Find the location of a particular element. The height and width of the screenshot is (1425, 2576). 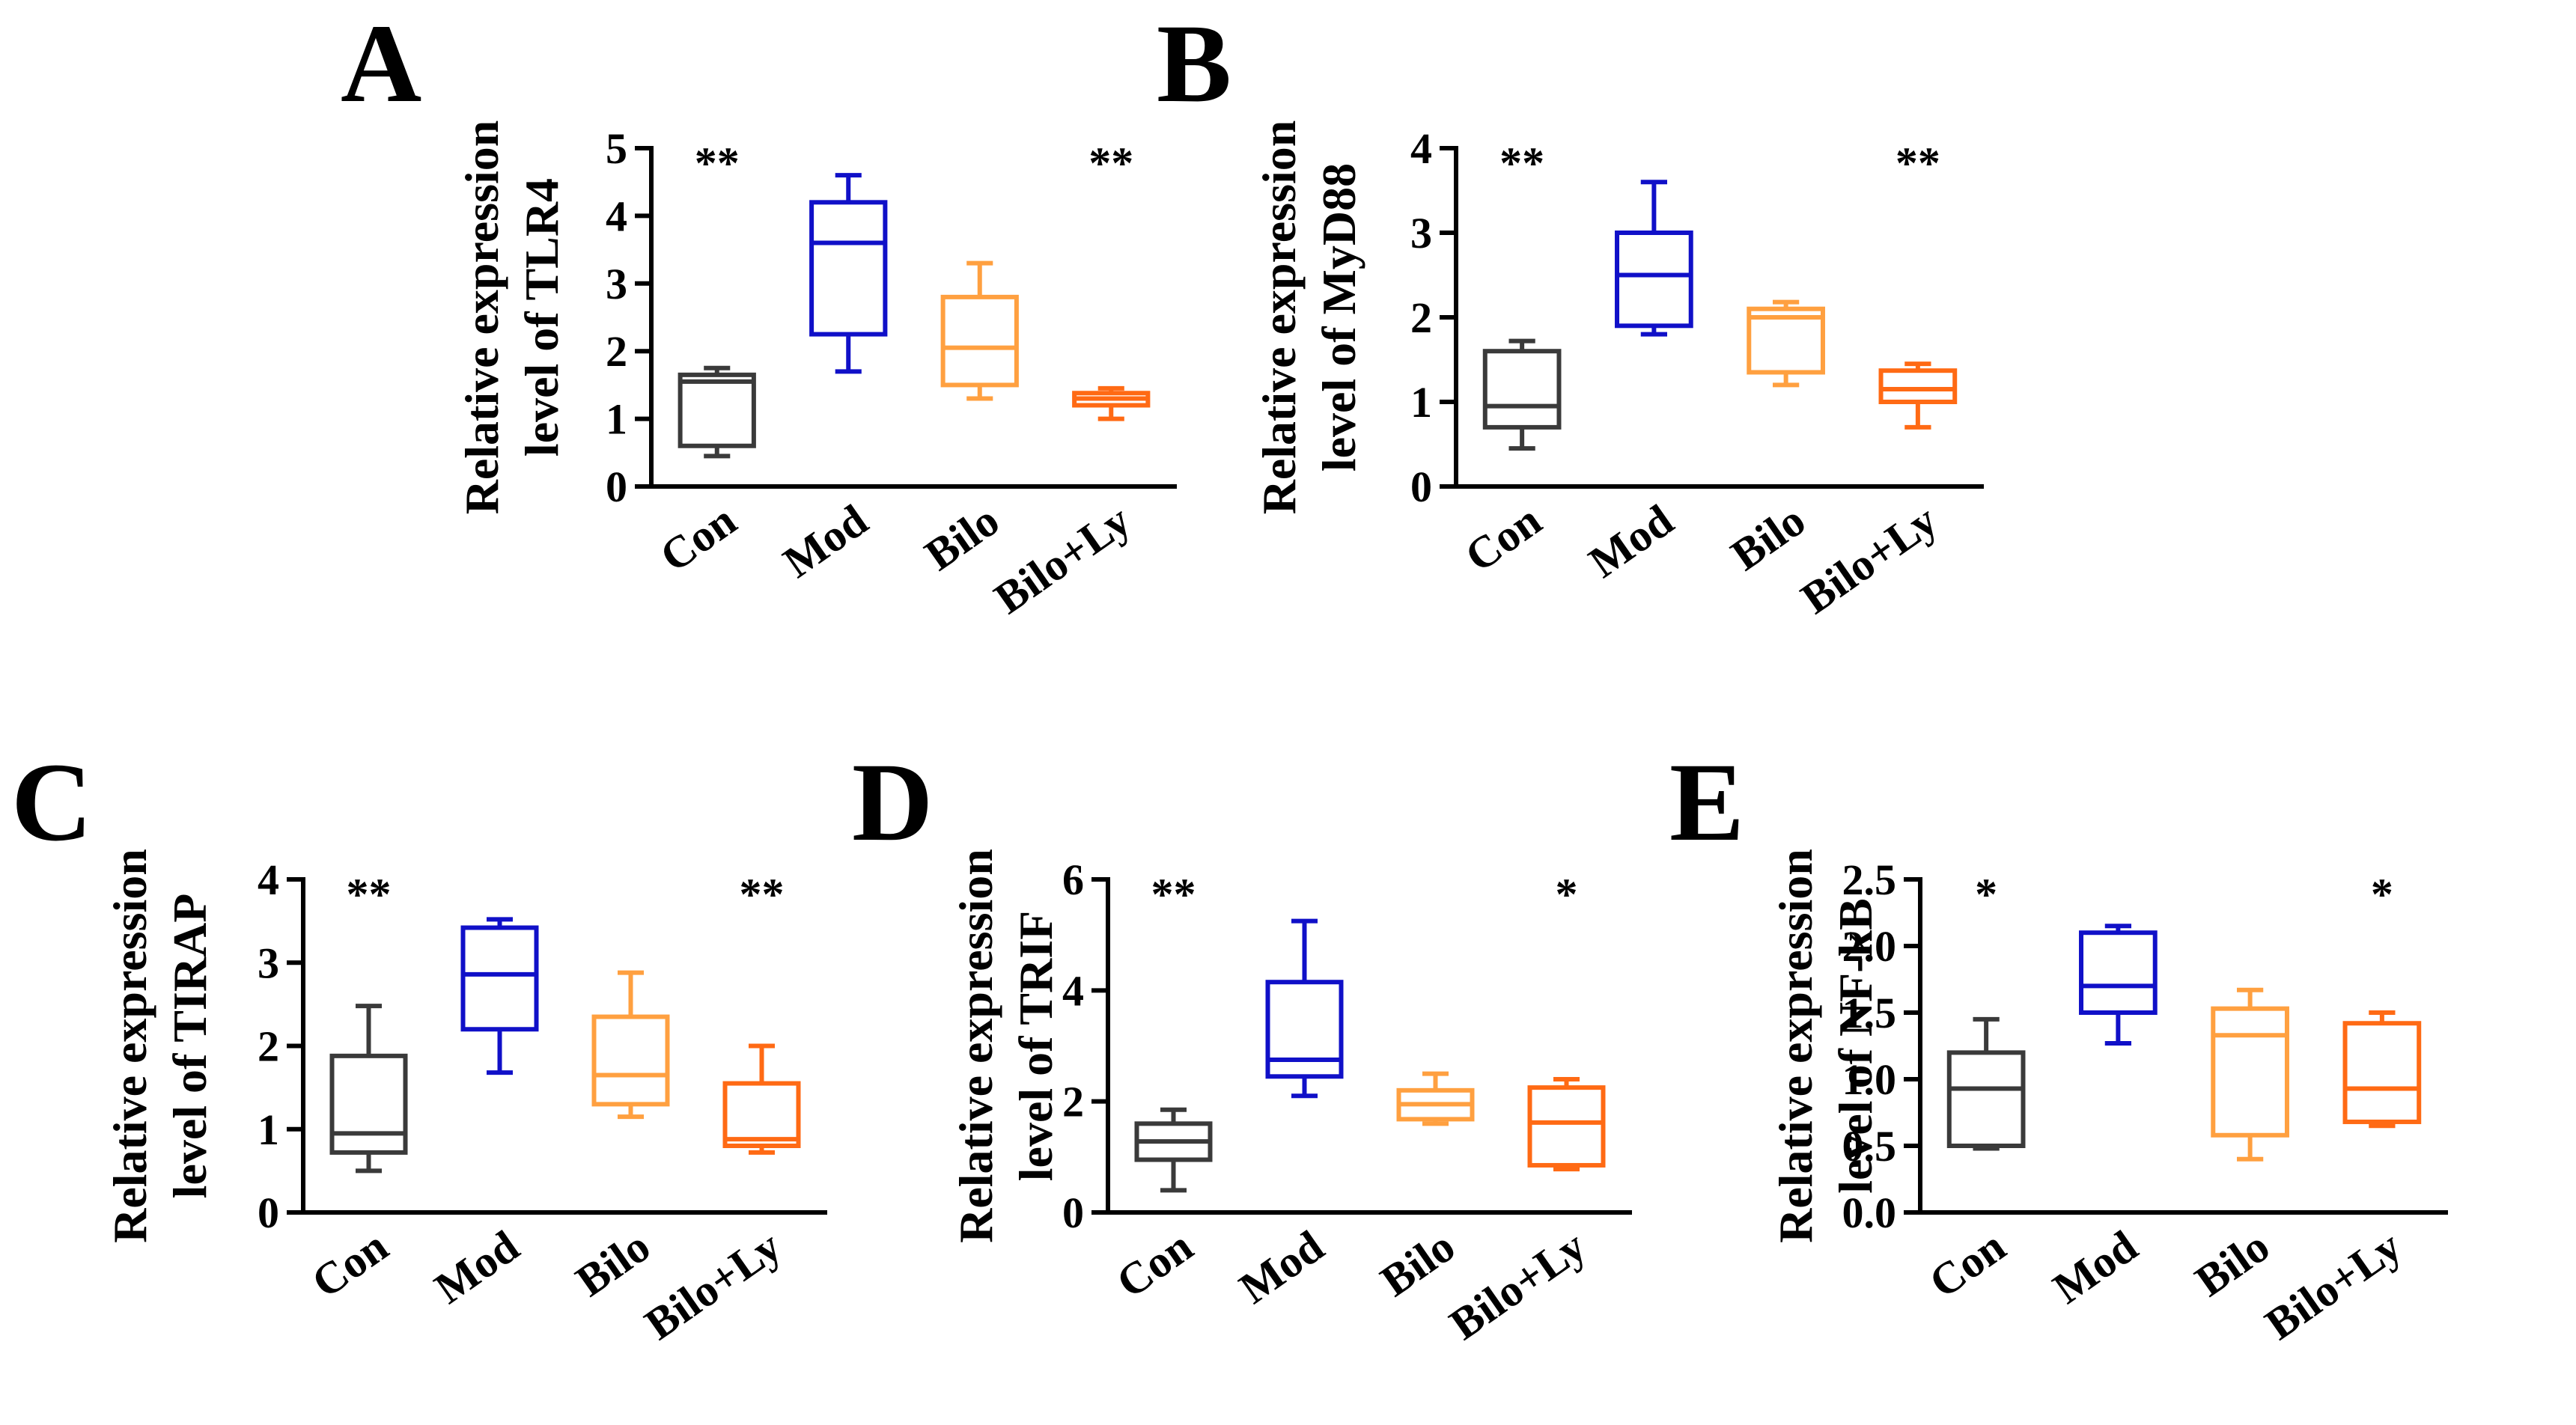

y-axis-label: level of TRIF is located at coordinates (1035, 1046).